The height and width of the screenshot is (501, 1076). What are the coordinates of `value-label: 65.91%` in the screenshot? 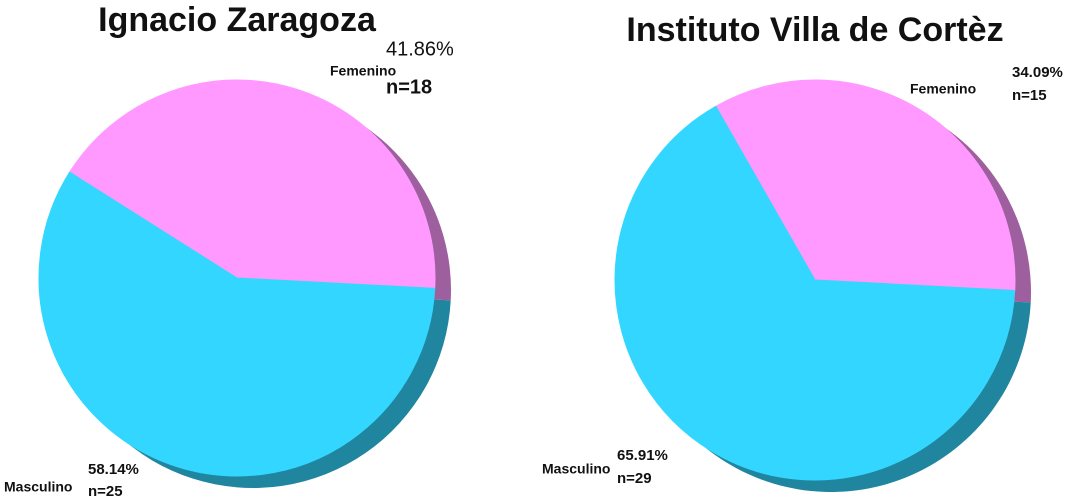 It's located at (642, 455).